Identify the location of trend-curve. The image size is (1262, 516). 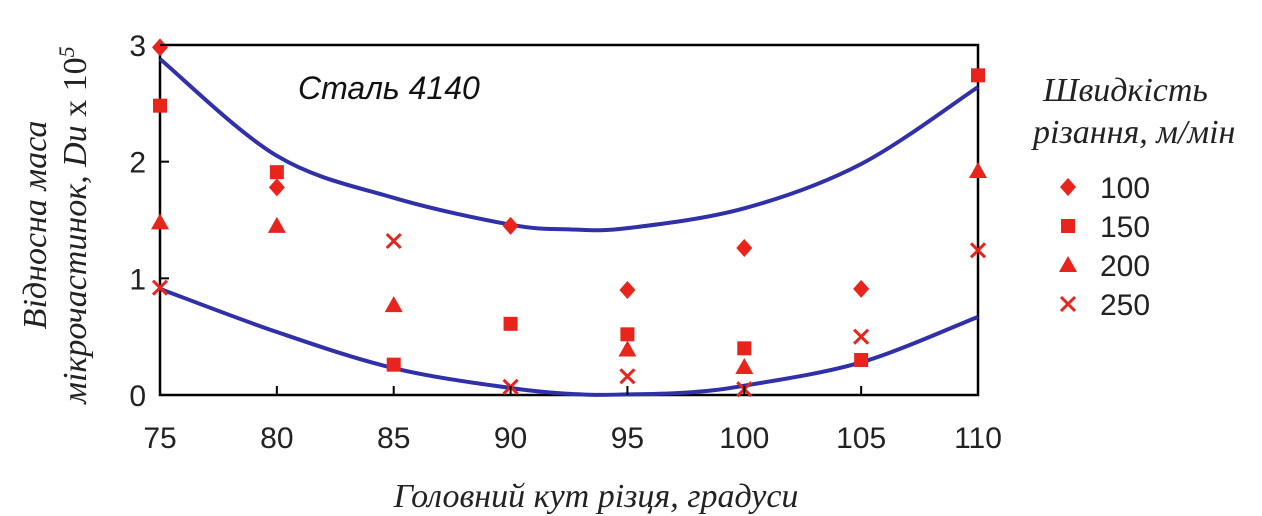
(569, 341).